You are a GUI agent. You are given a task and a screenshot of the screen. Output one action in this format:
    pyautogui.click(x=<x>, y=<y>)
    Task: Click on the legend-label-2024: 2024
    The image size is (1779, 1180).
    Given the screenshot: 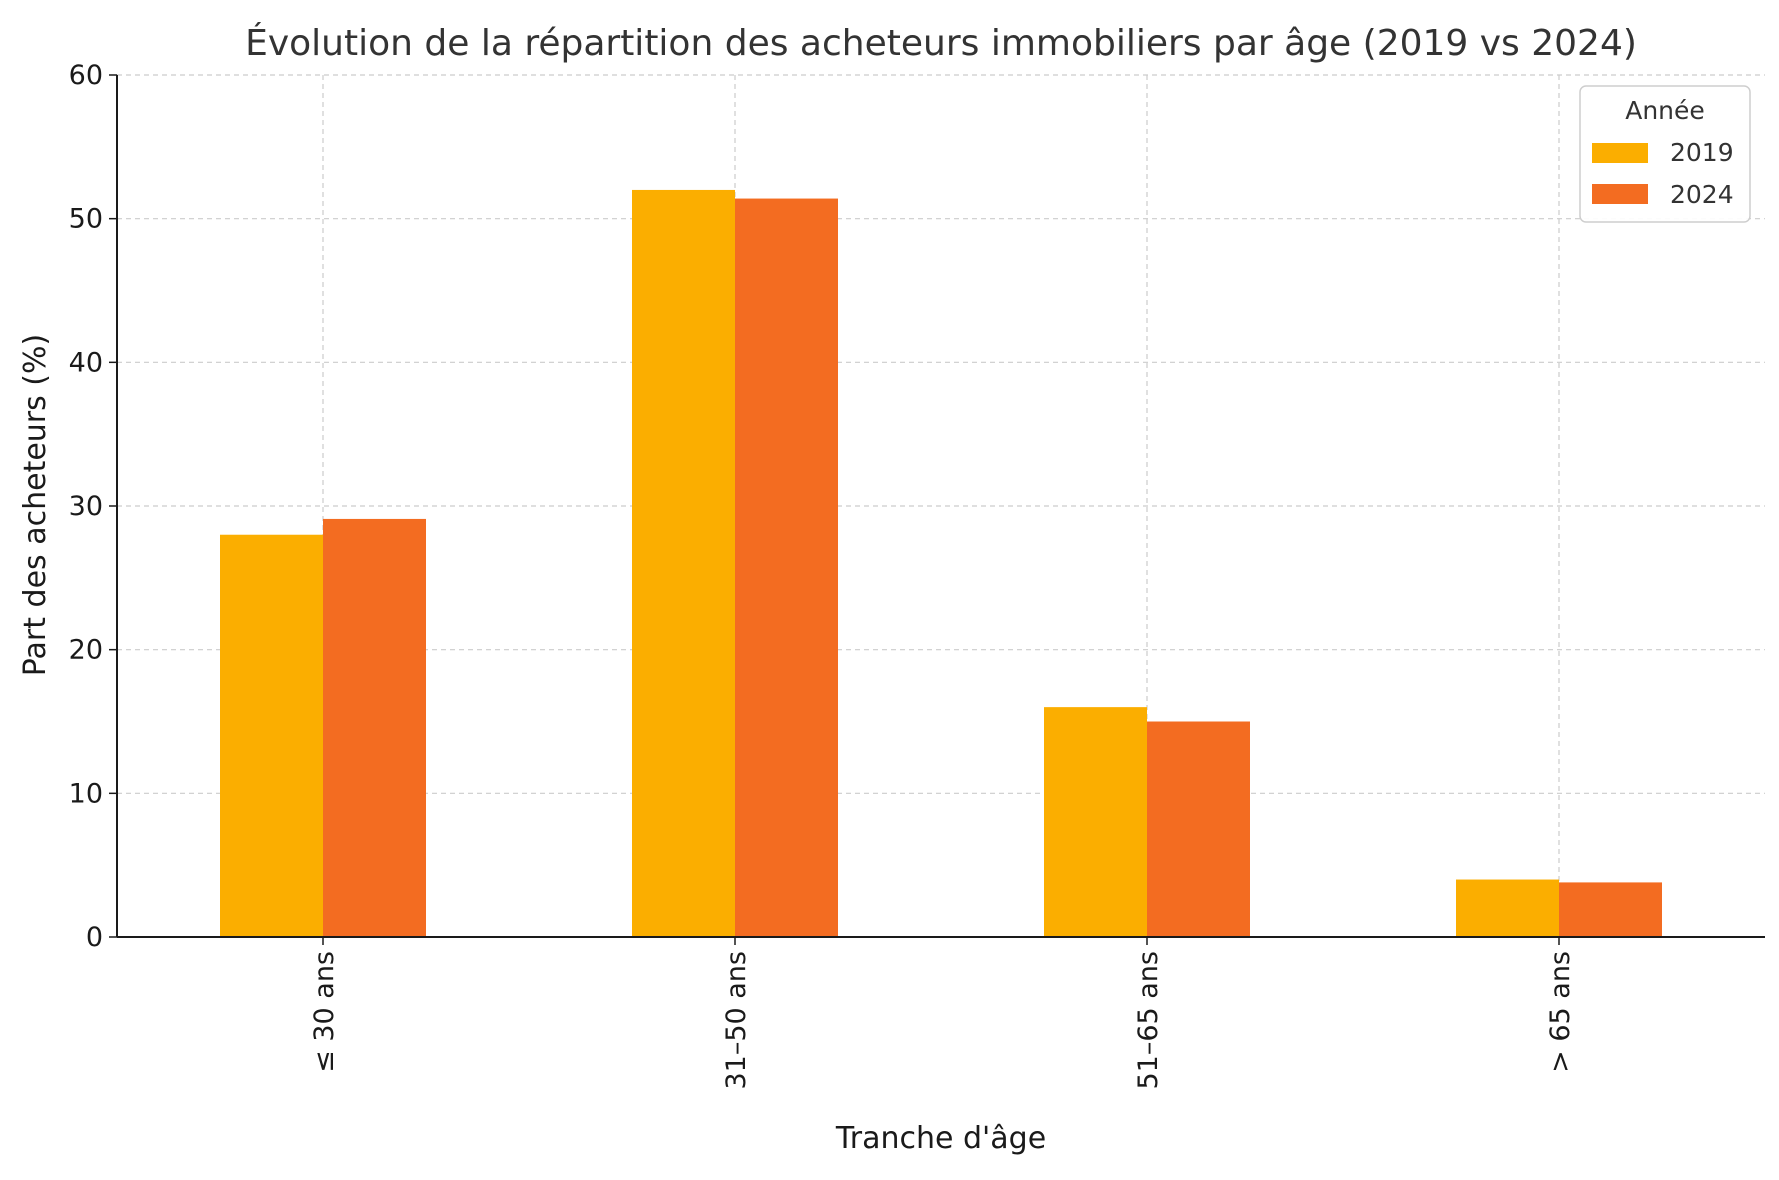 What is the action you would take?
    pyautogui.click(x=1702, y=194)
    